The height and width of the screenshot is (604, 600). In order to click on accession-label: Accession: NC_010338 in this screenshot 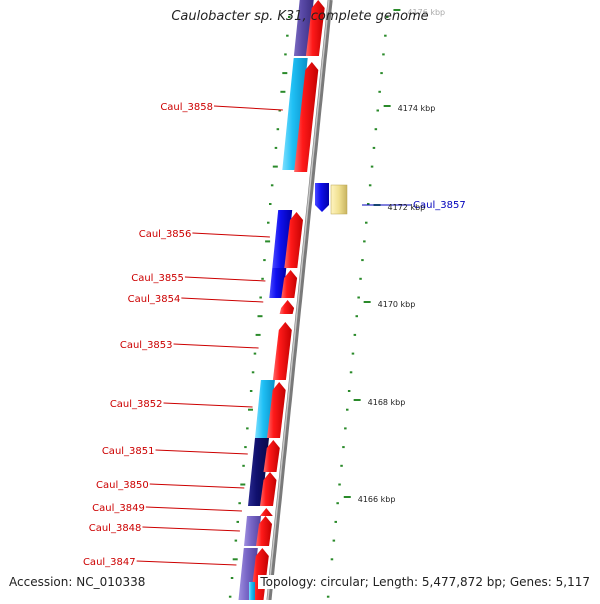, I will do `click(77, 582)`.